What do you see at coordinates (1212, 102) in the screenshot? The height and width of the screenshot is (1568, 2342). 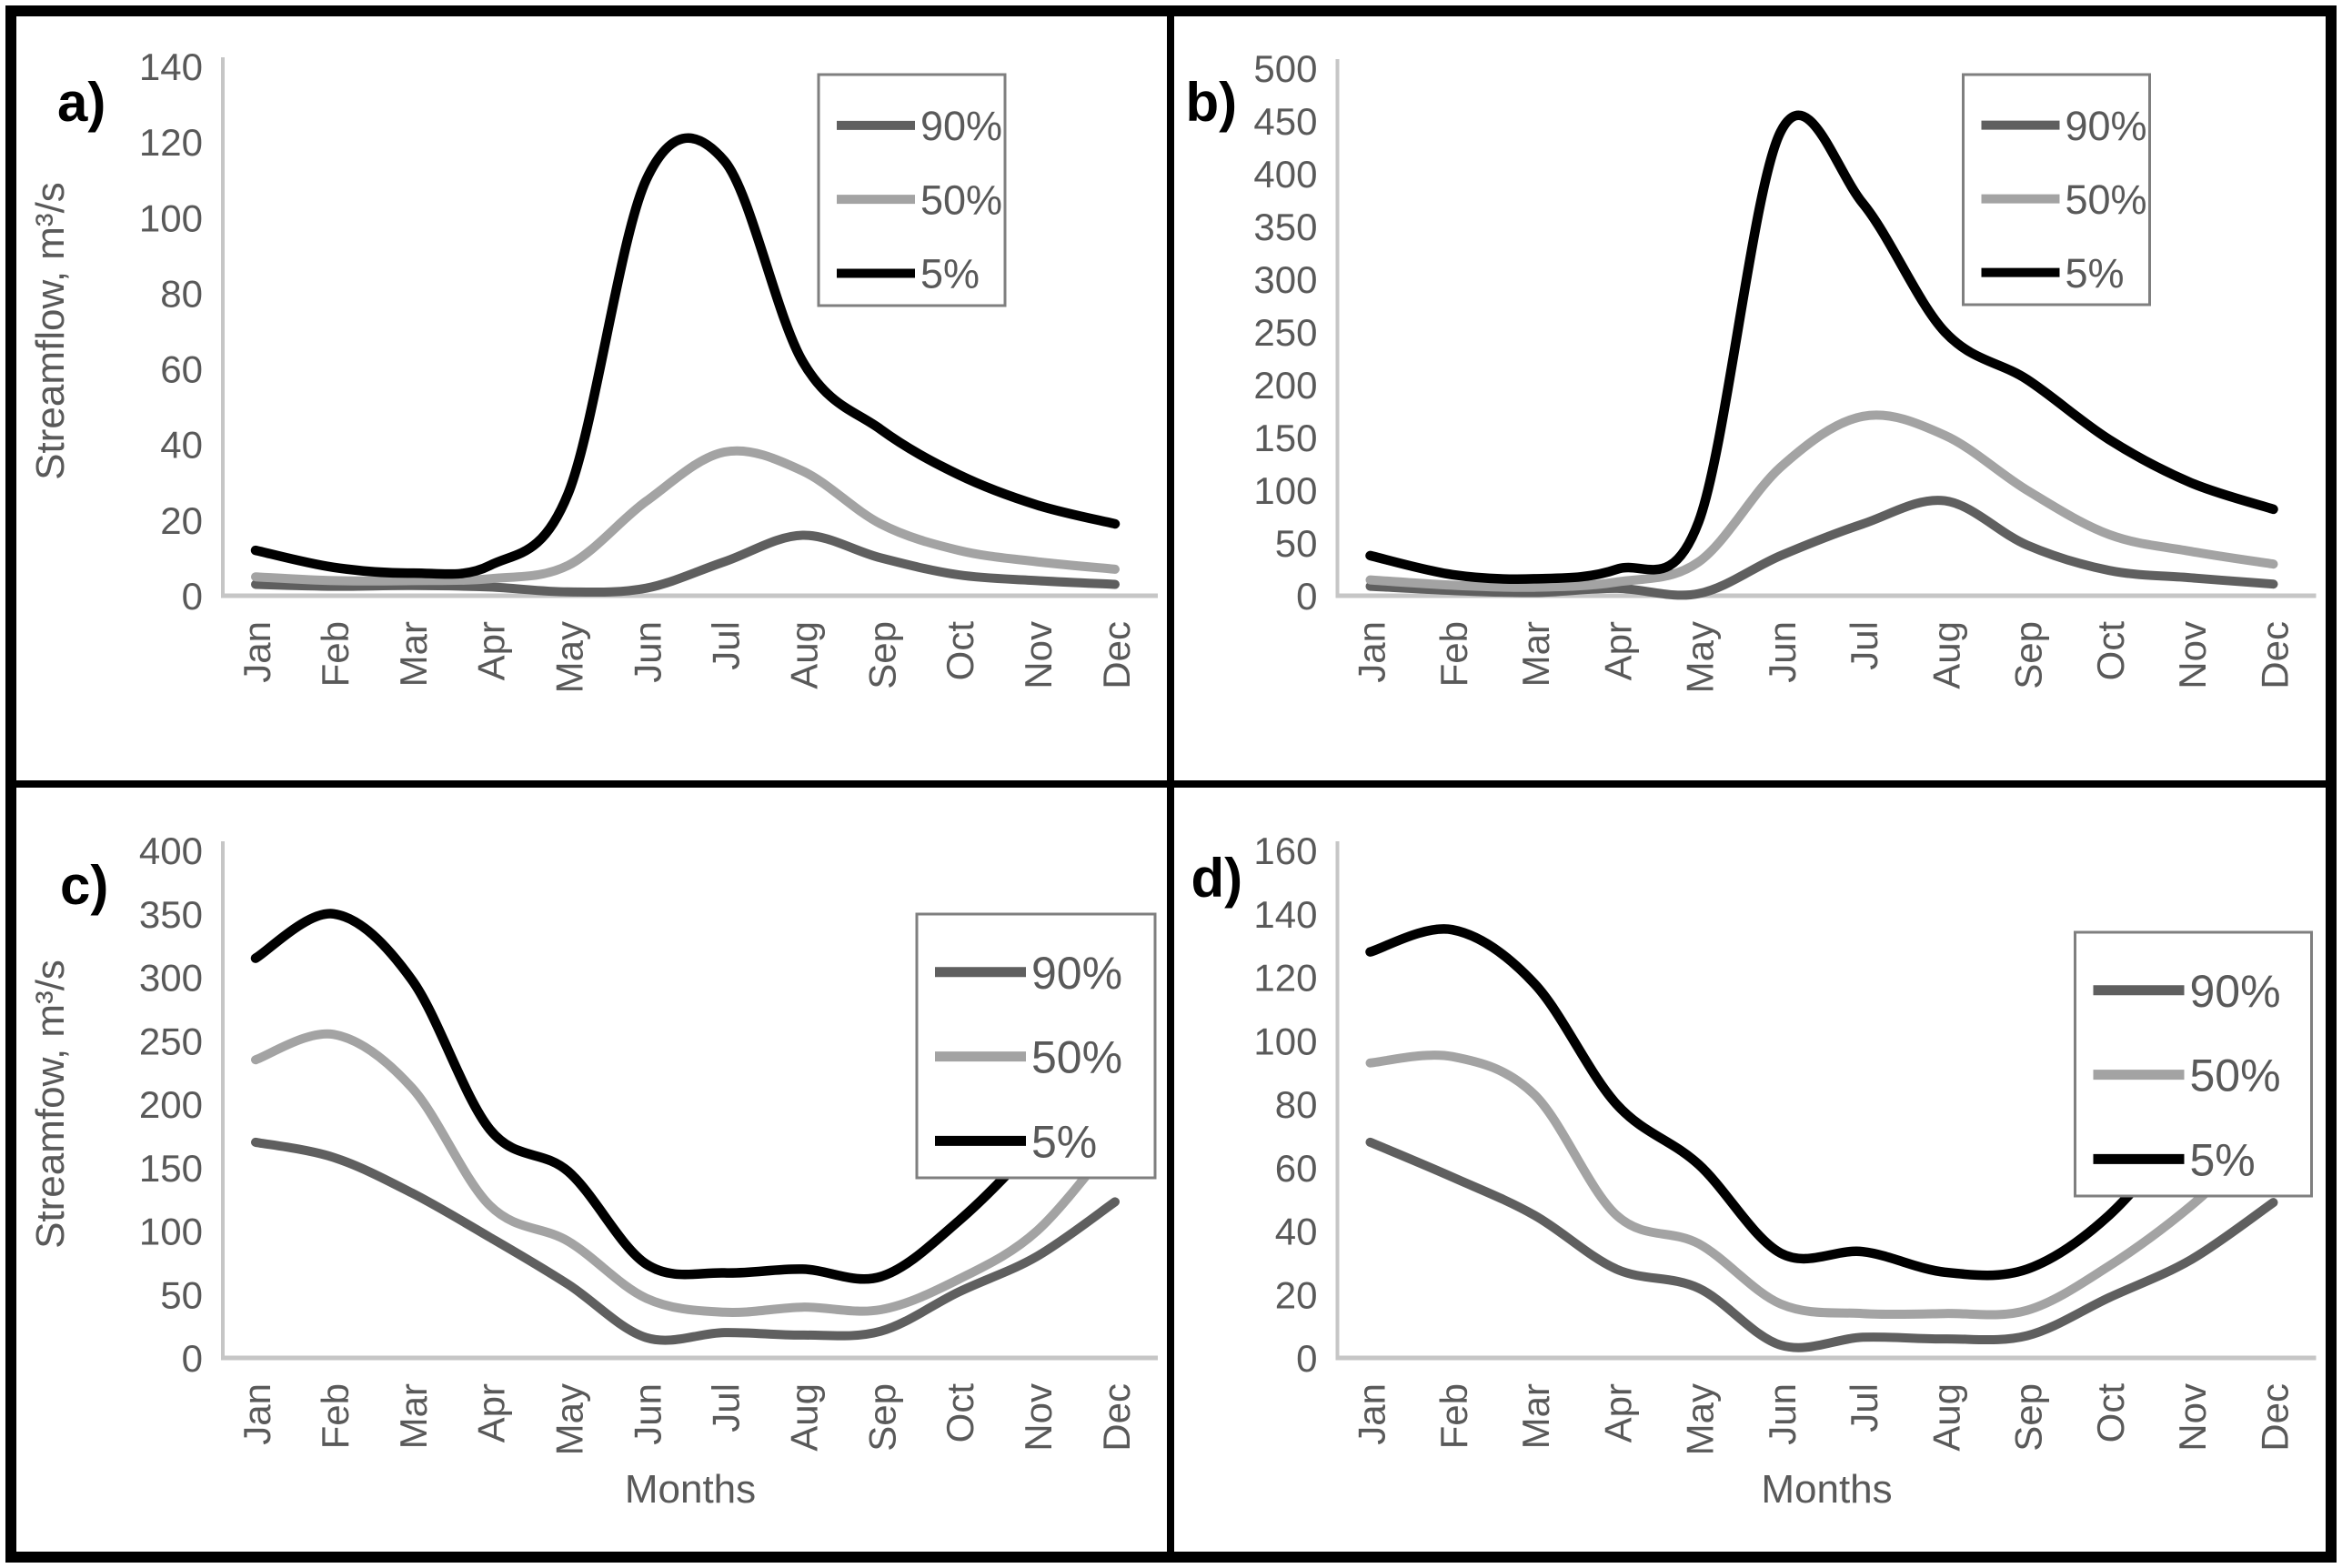 I see `panel-letter: b)` at bounding box center [1212, 102].